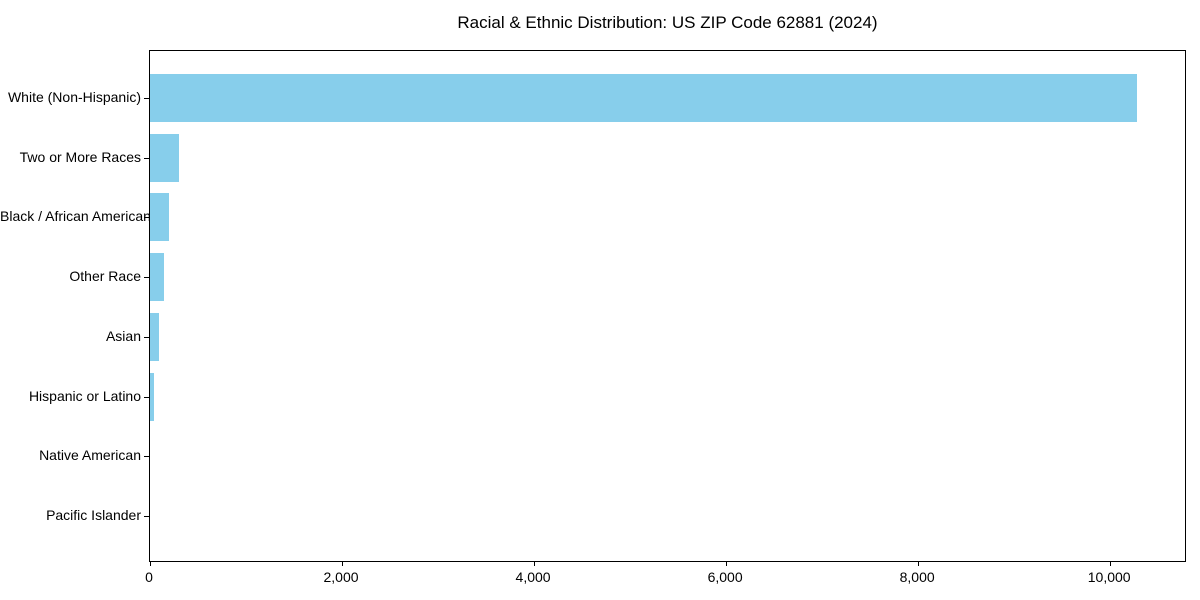 This screenshot has height=600, width=1200. I want to click on category-label: White (Non-Hispanic), so click(74, 97).